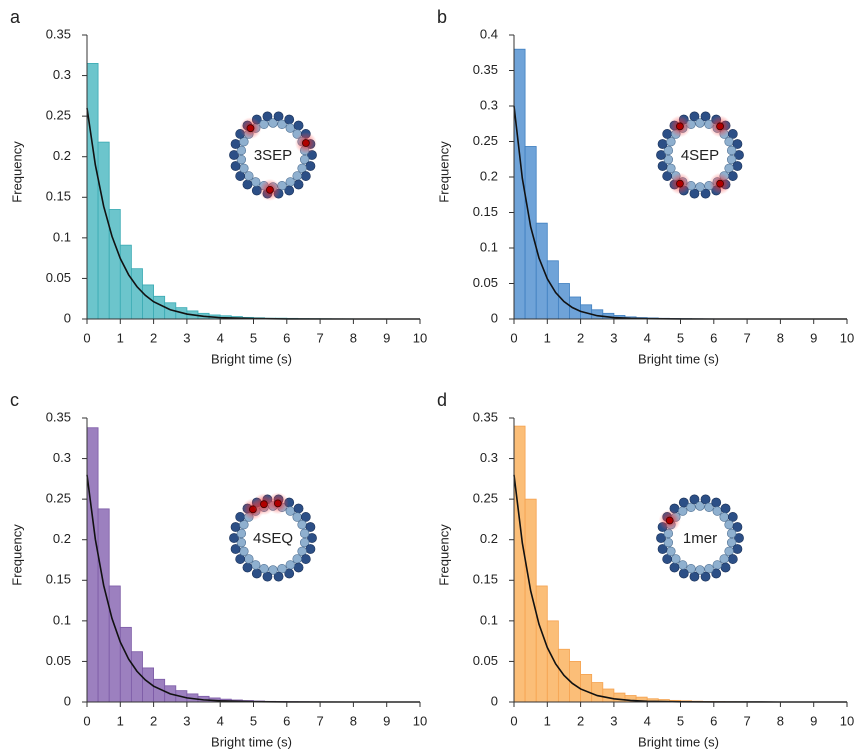  What do you see at coordinates (678, 741) in the screenshot?
I see `x-axis-label: Bright time (s)` at bounding box center [678, 741].